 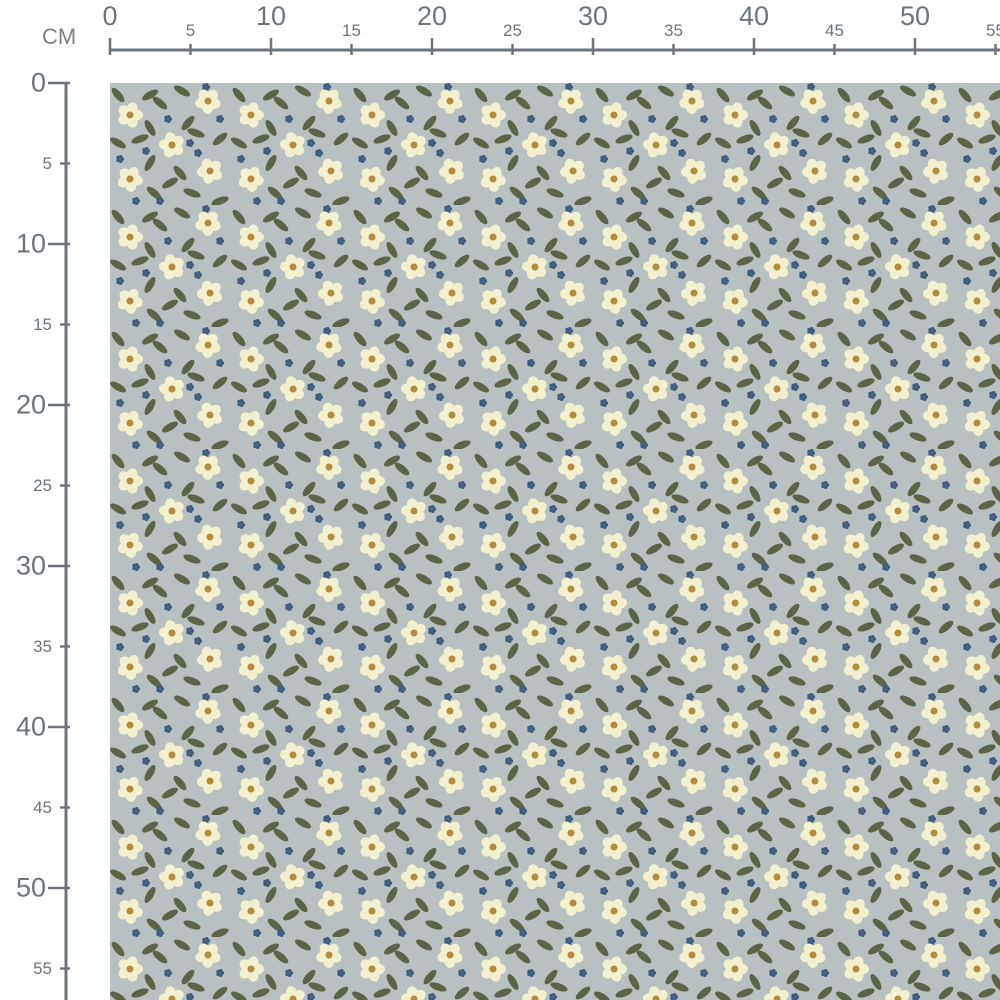 What do you see at coordinates (30, 565) in the screenshot?
I see `vertical-tick-label: 30` at bounding box center [30, 565].